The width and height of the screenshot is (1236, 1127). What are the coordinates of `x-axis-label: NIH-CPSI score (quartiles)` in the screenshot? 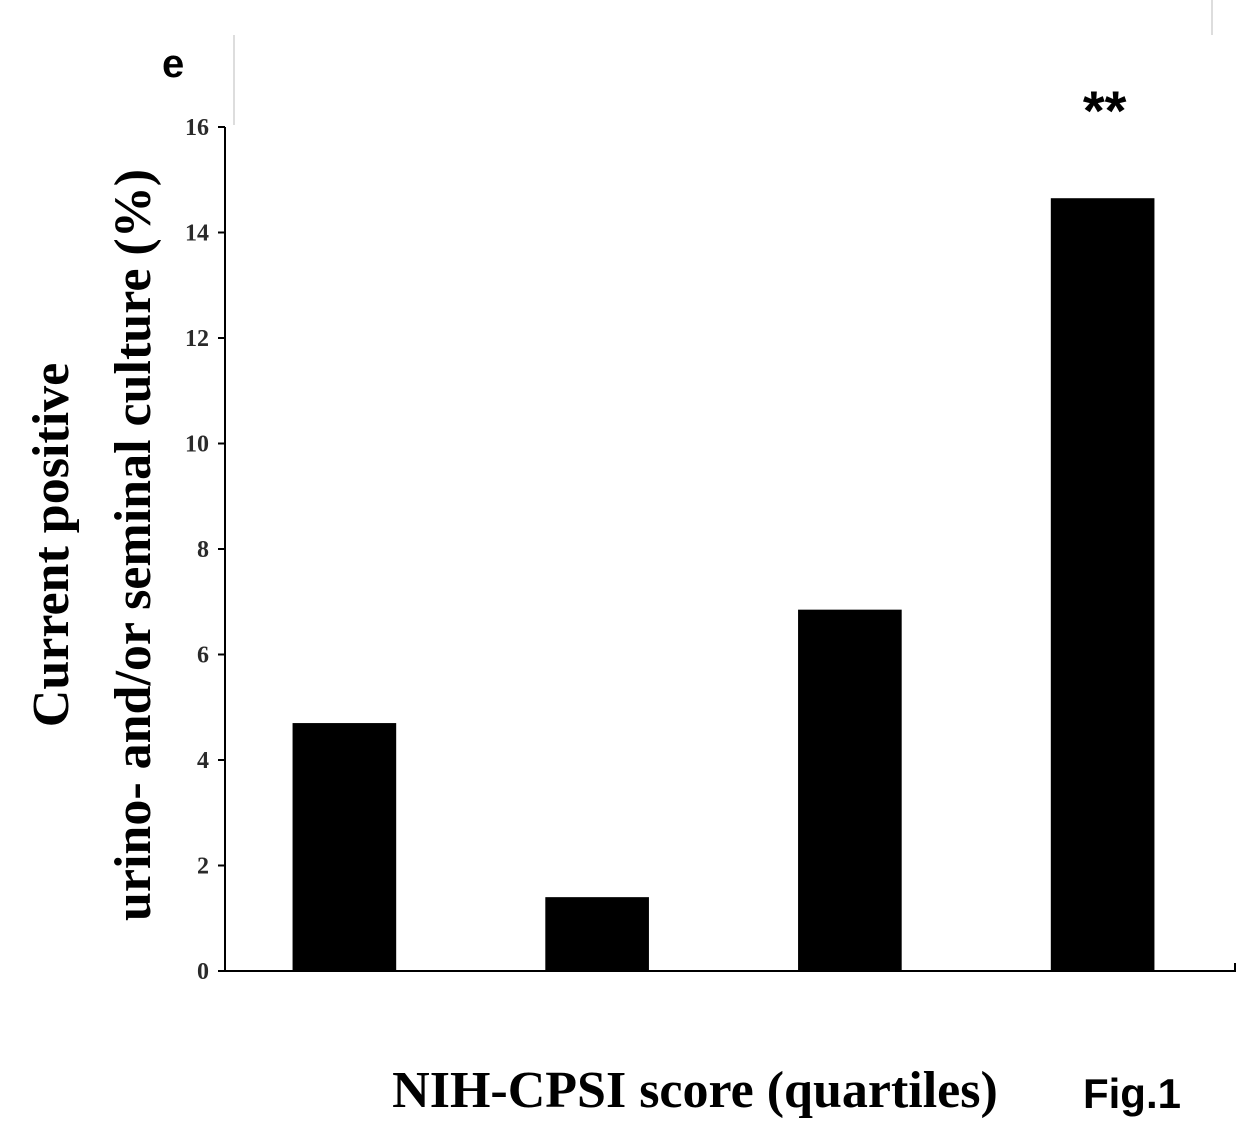 It's located at (695, 1090).